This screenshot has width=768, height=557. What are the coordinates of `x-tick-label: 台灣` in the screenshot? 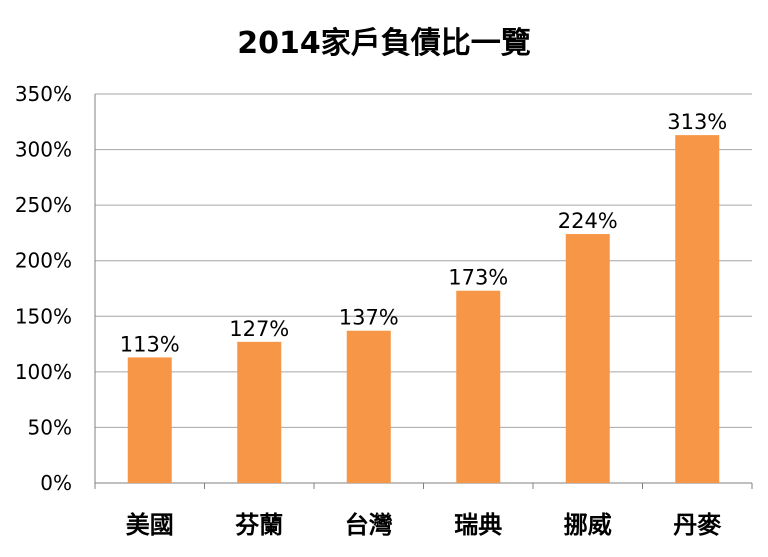 It's located at (369, 525).